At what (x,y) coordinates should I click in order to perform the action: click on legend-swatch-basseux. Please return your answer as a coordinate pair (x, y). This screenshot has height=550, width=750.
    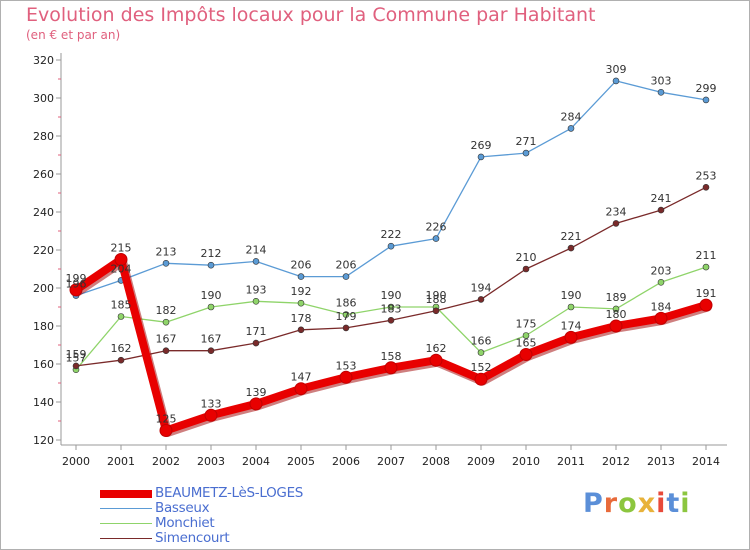
    Looking at the image, I should click on (126, 508).